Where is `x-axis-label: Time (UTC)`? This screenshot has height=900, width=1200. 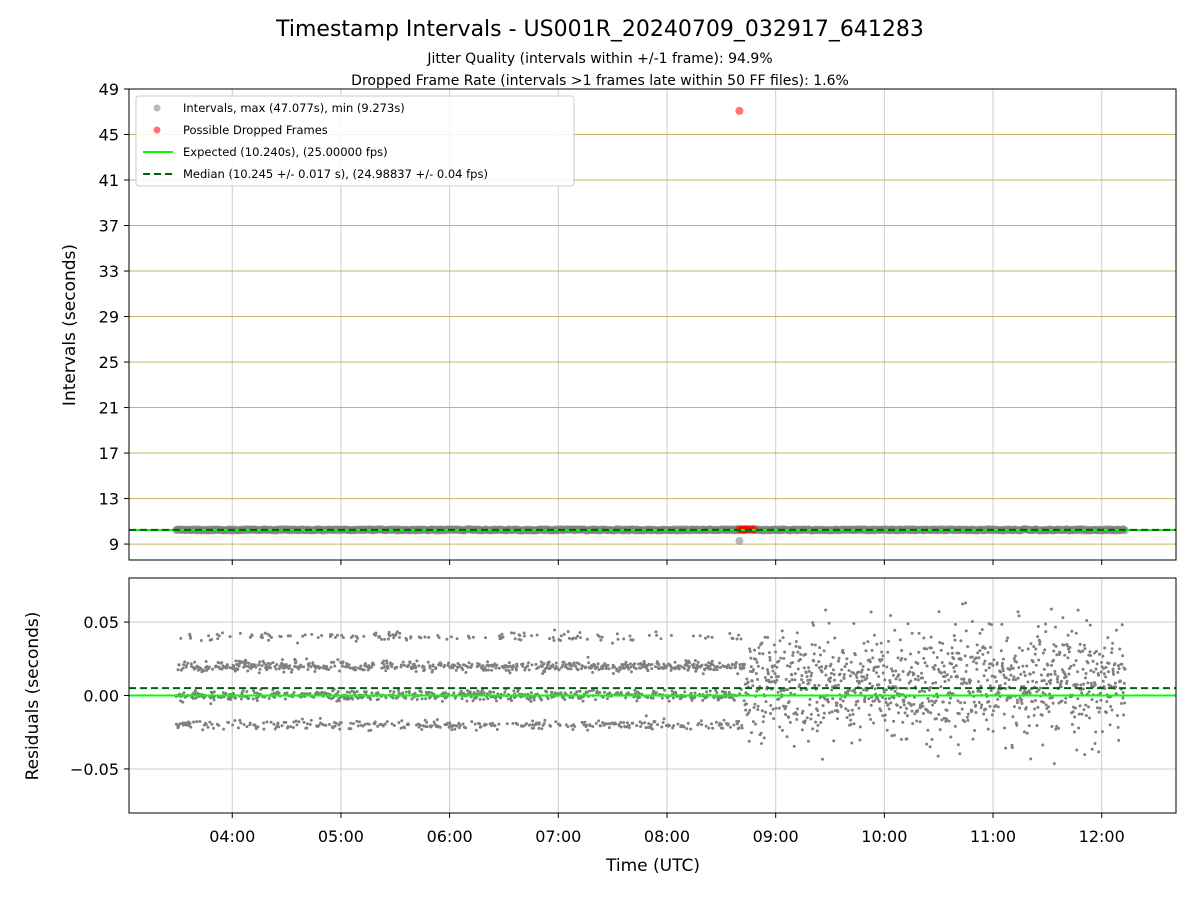
x-axis-label: Time (UTC) is located at coordinates (652, 866).